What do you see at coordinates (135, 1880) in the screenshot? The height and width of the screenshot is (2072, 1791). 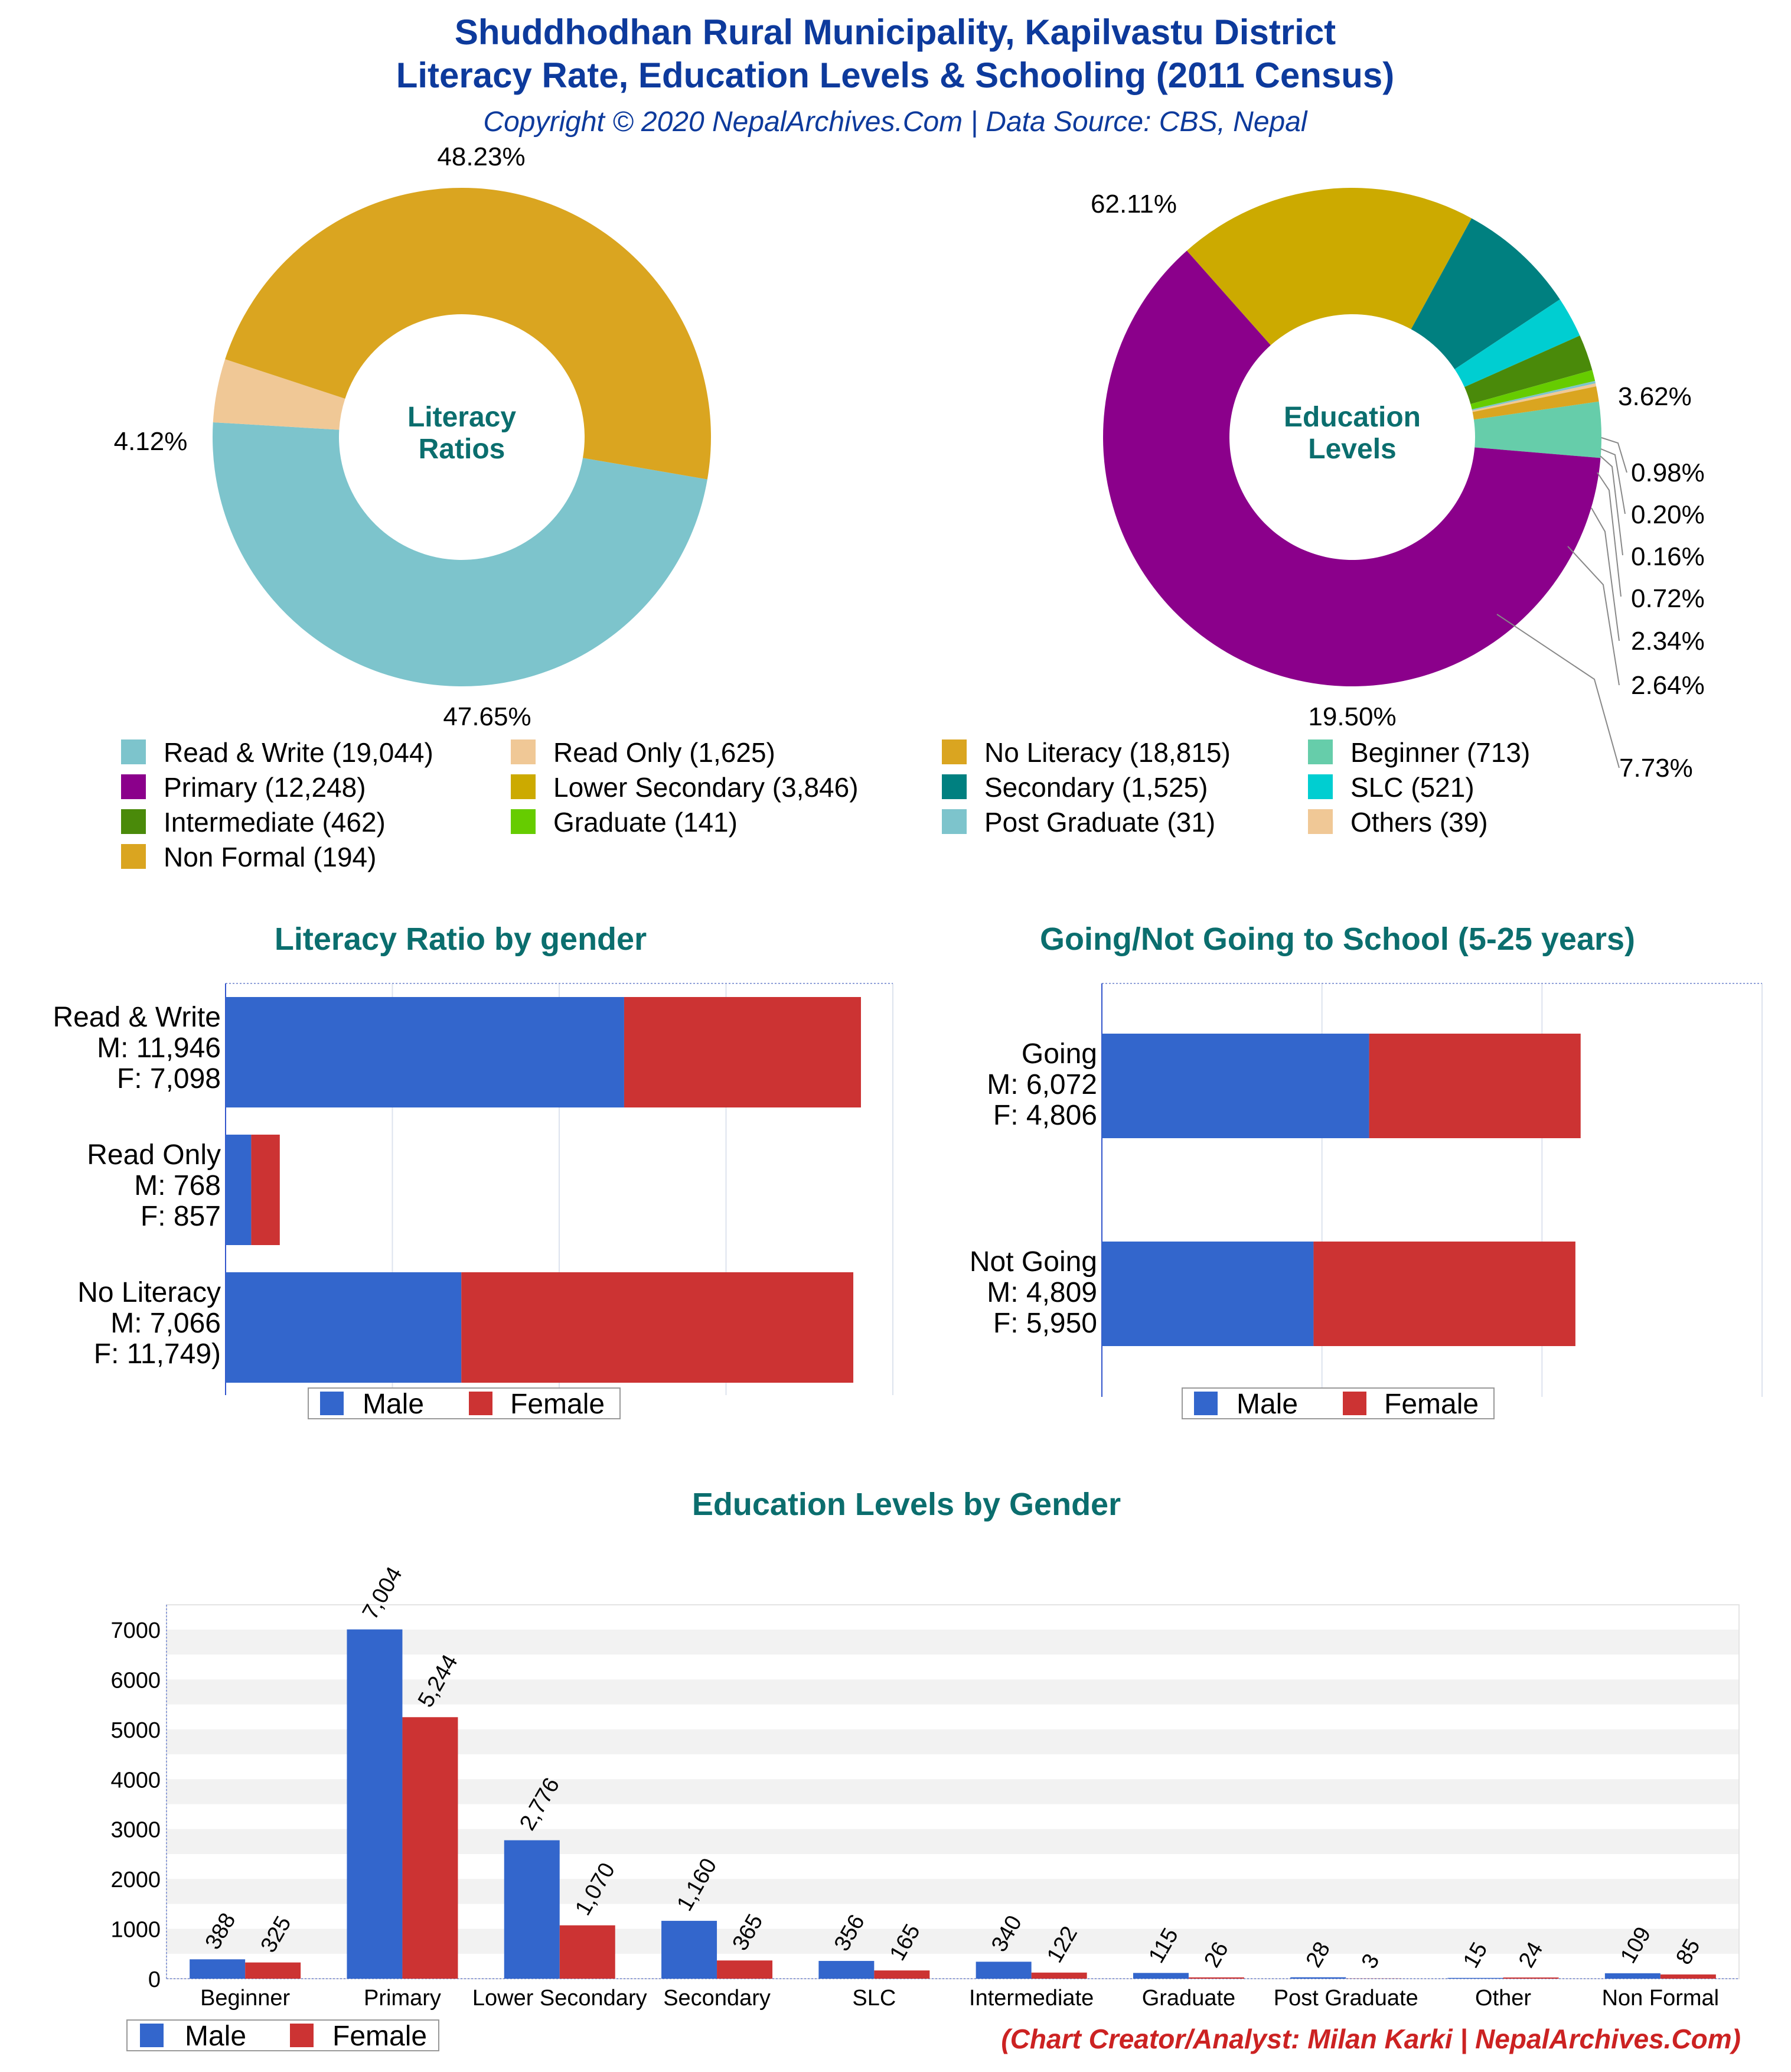 I see `y-tick-label: 2000` at bounding box center [135, 1880].